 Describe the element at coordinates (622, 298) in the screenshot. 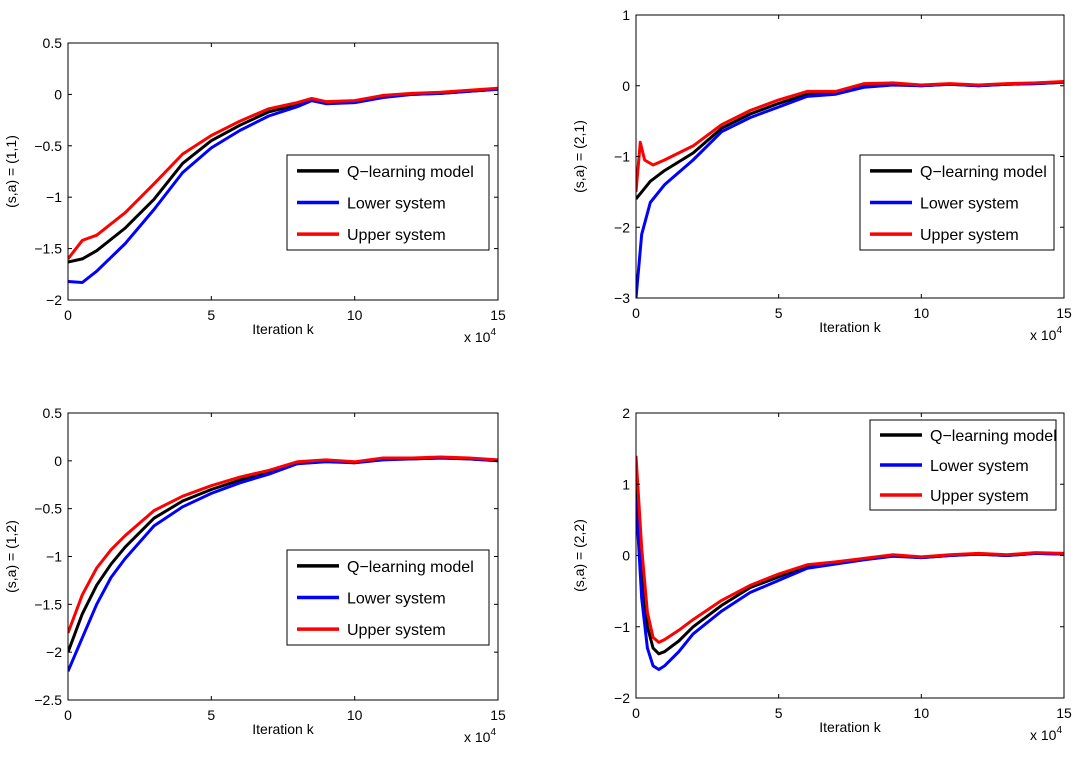

I see `y-tick-label: −3` at that location.